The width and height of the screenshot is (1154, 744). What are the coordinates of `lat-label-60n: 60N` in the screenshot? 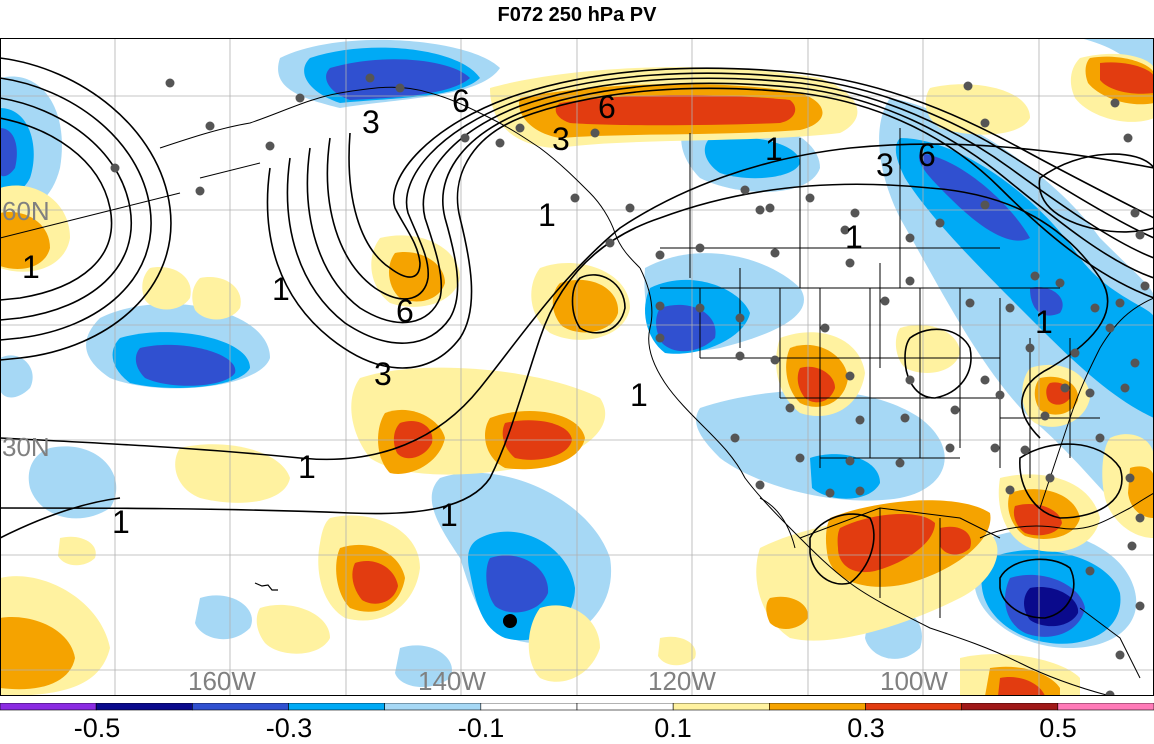 It's located at (26, 211).